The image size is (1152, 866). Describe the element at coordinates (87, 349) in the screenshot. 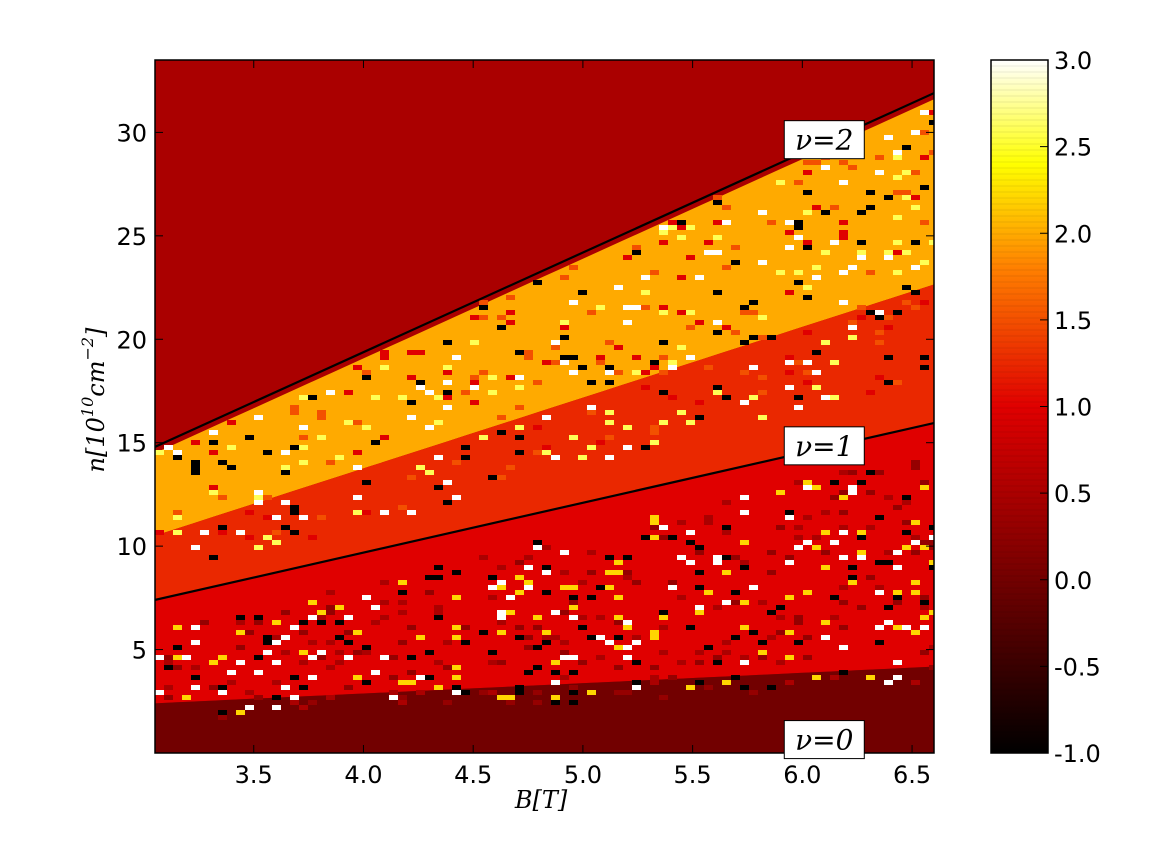

I see `y-axis-label-unit-exp: −2` at that location.